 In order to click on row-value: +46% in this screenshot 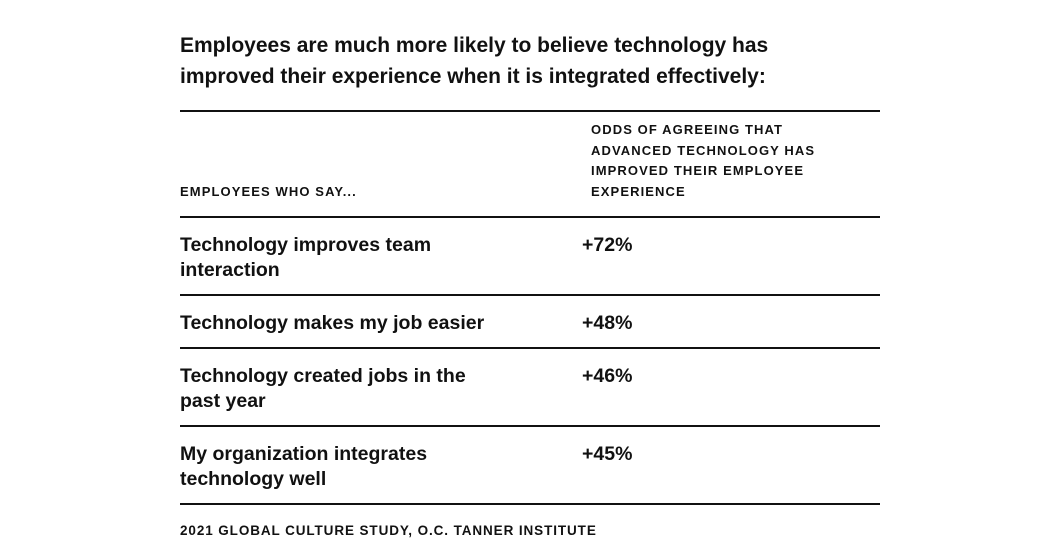, I will do `click(607, 376)`.